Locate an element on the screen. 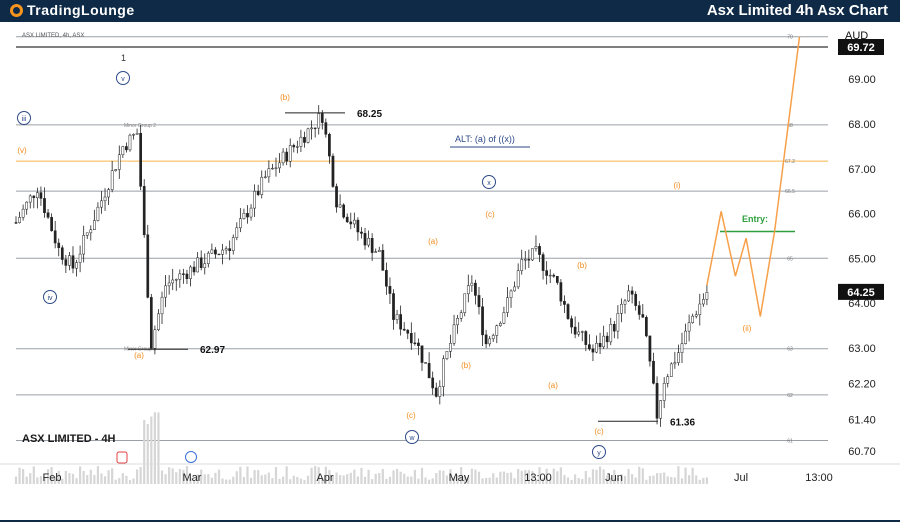  wave-label-orange-11: (i) is located at coordinates (676, 185).